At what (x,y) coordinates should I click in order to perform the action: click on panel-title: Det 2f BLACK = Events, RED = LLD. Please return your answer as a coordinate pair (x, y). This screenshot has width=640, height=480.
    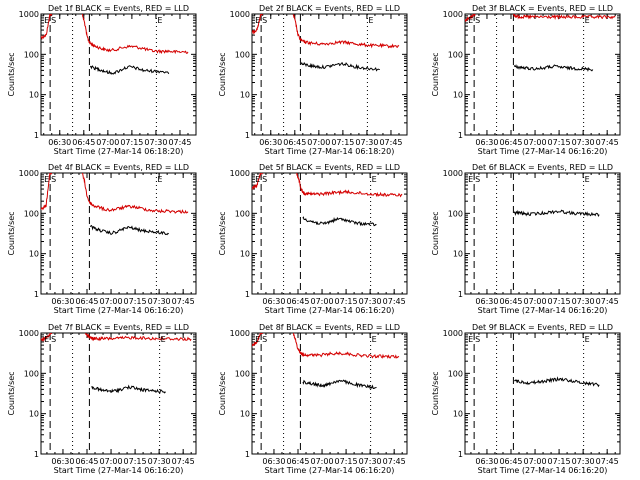
    Looking at the image, I should click on (329, 8).